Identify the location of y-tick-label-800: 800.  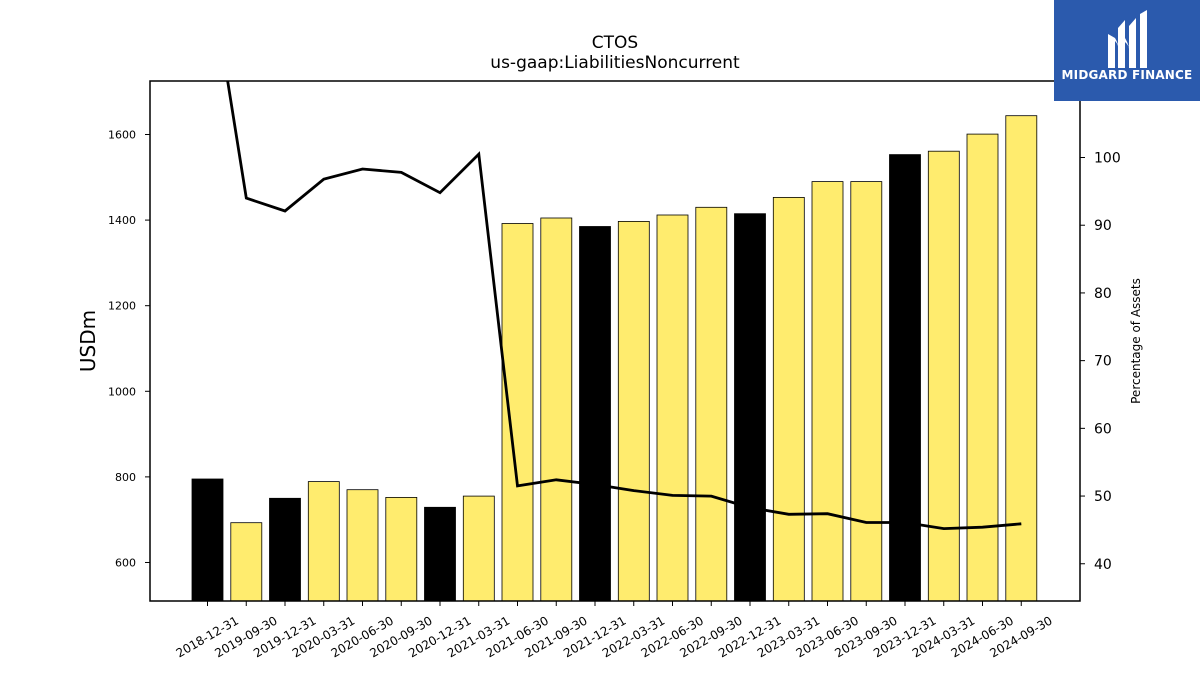
(125, 477).